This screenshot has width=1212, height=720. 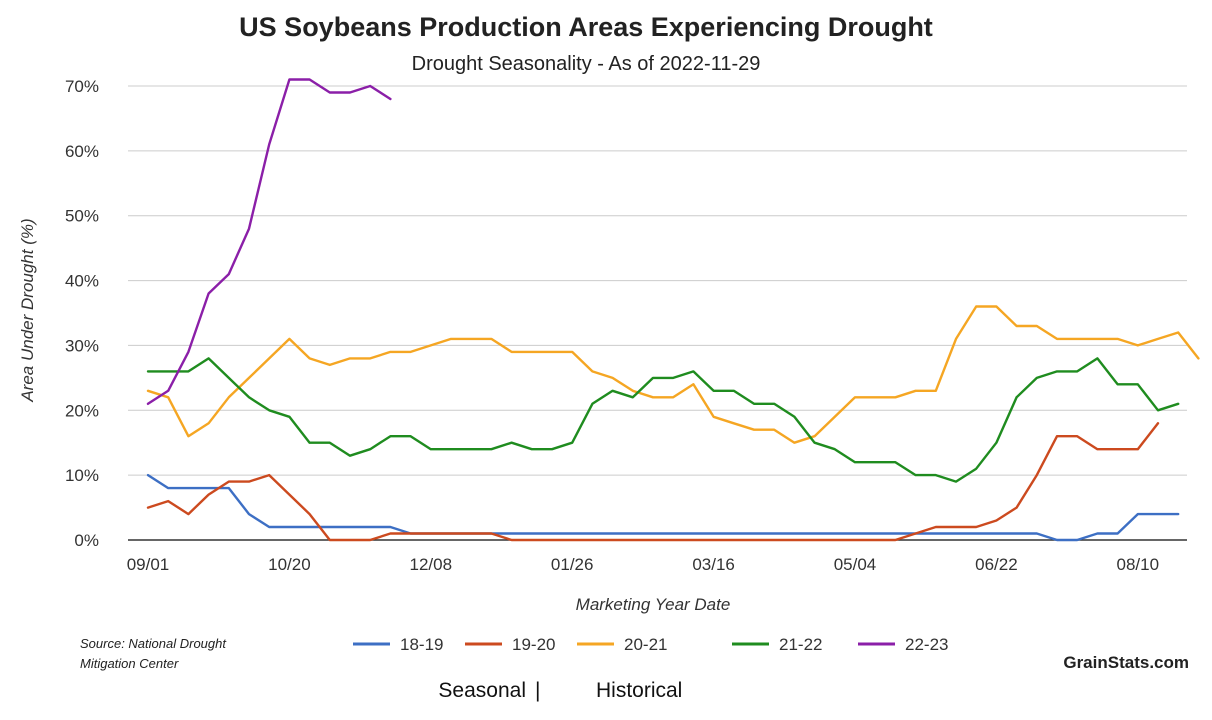 What do you see at coordinates (1126, 662) in the screenshot?
I see `brand-label: GrainStats.com` at bounding box center [1126, 662].